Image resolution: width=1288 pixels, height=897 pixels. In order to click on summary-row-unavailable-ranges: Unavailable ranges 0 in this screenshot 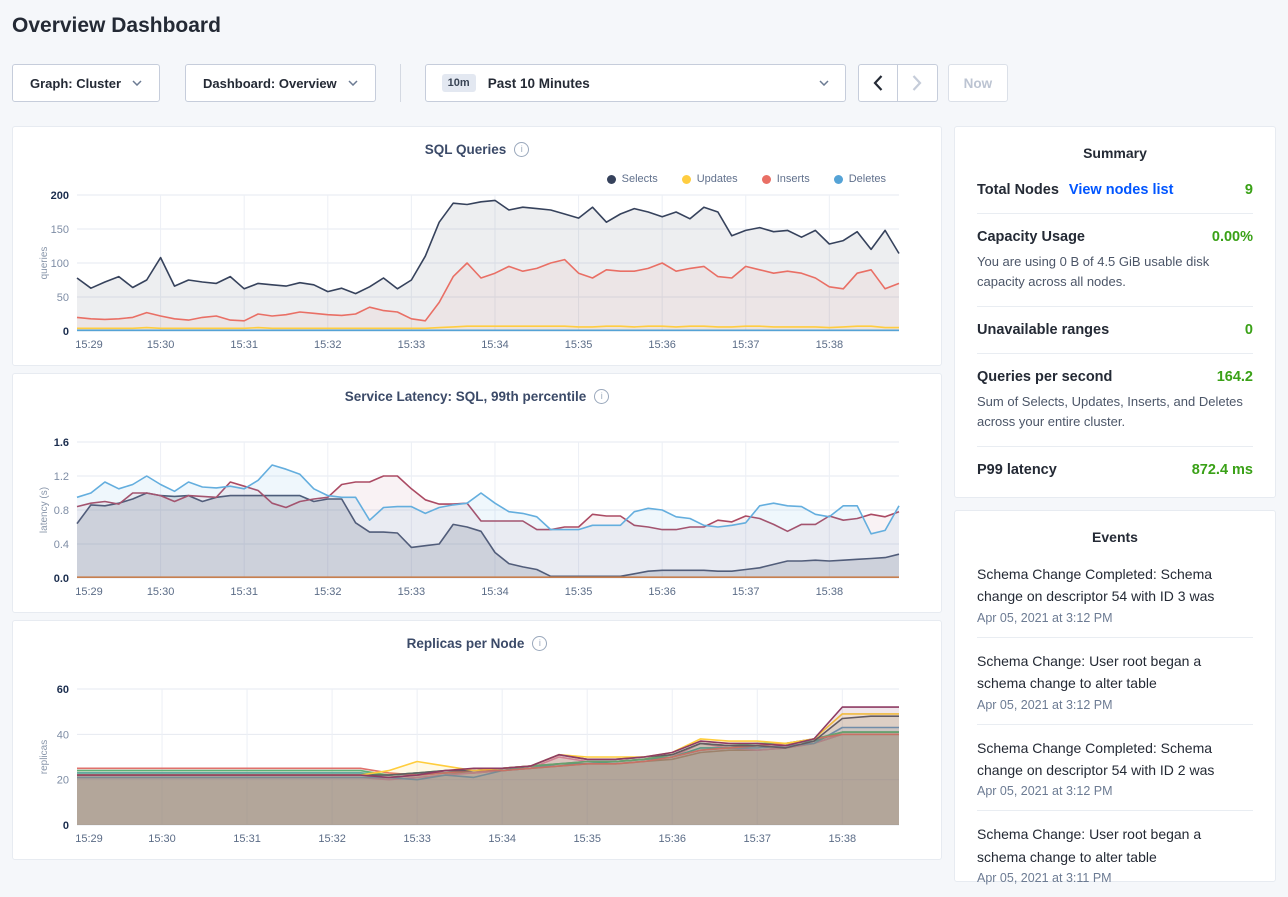, I will do `click(1115, 330)`.